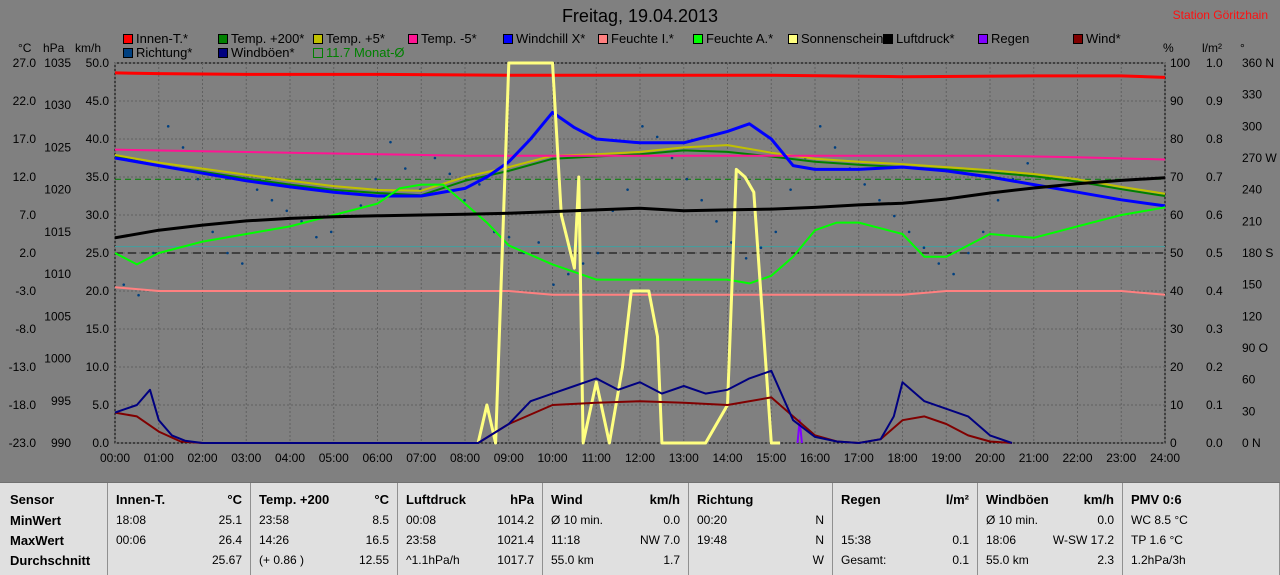  I want to click on stat-column-name: Regen, so click(861, 499).